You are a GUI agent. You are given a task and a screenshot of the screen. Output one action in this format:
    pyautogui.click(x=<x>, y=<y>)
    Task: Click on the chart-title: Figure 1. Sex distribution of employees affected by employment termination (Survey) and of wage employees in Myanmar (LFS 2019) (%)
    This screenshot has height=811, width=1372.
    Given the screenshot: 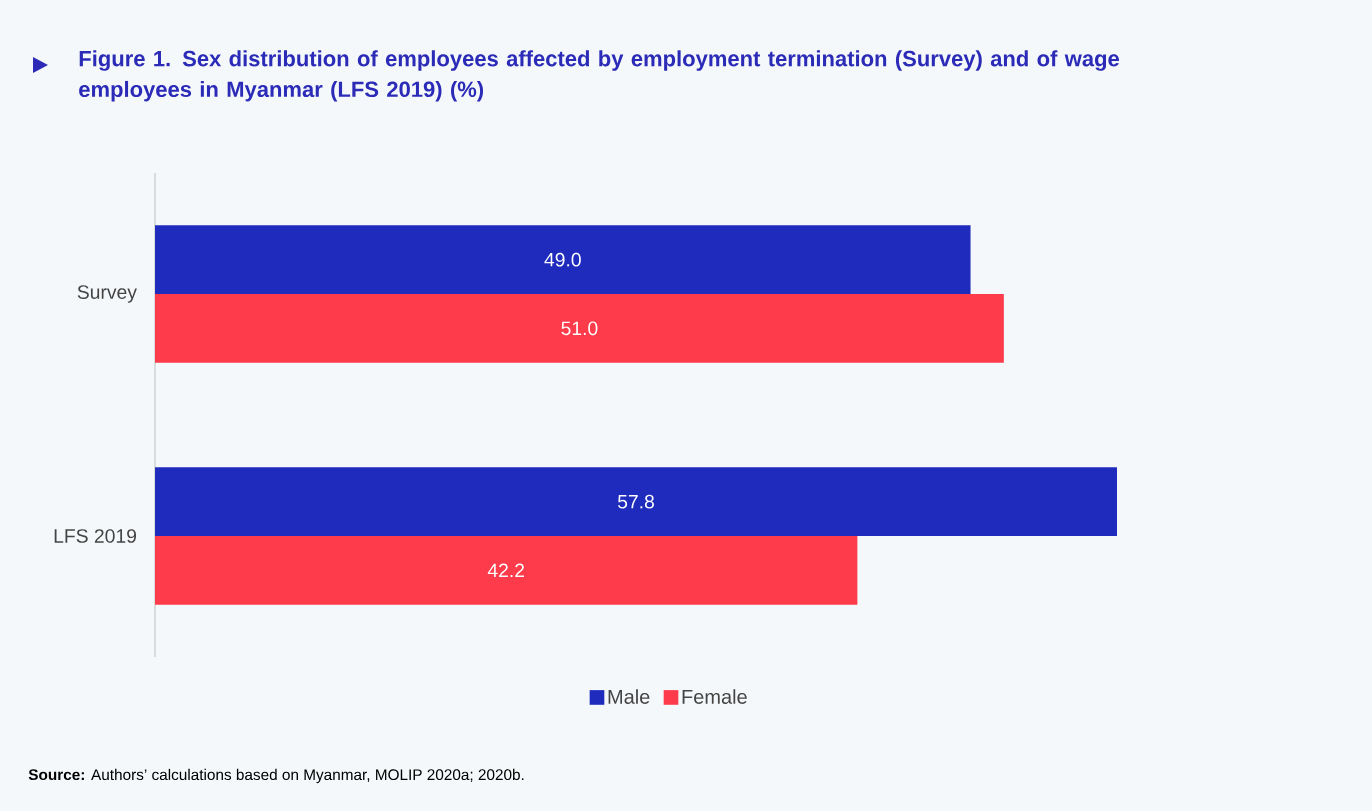 What is the action you would take?
    pyautogui.click(x=599, y=76)
    